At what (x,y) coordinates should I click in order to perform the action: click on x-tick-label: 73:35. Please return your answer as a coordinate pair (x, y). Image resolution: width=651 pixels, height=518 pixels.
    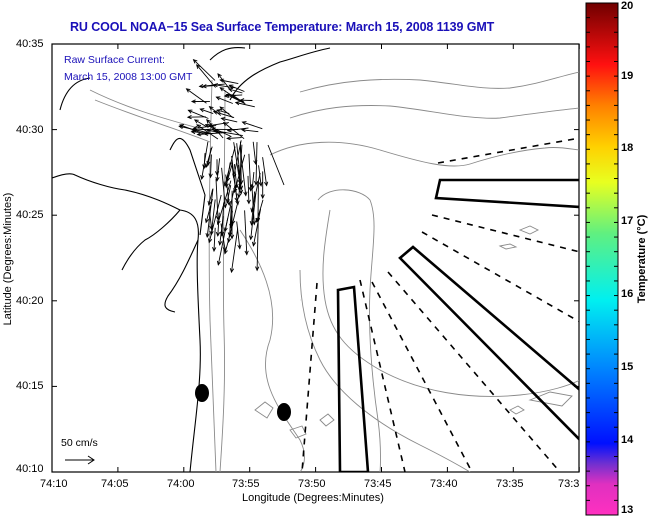
    Looking at the image, I should click on (510, 484).